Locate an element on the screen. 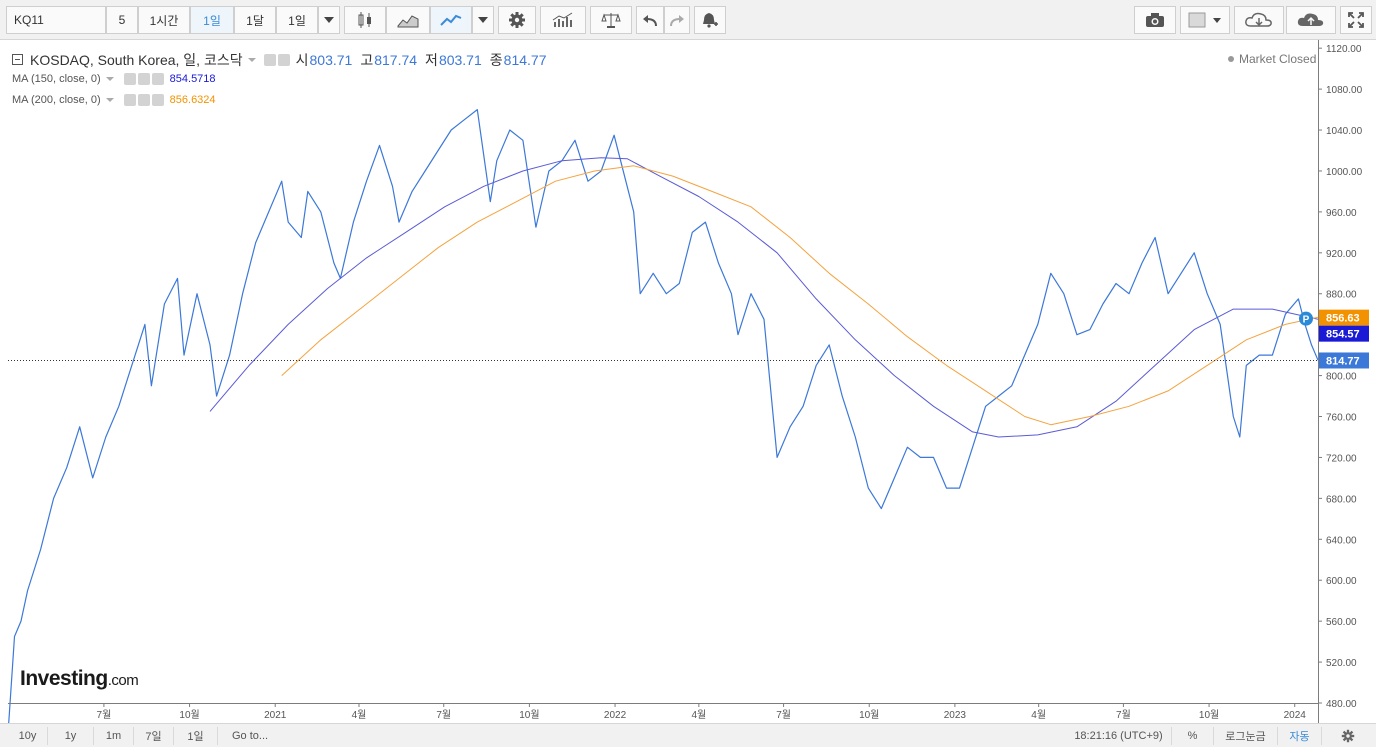  color-picker-button is located at coordinates (1205, 20).